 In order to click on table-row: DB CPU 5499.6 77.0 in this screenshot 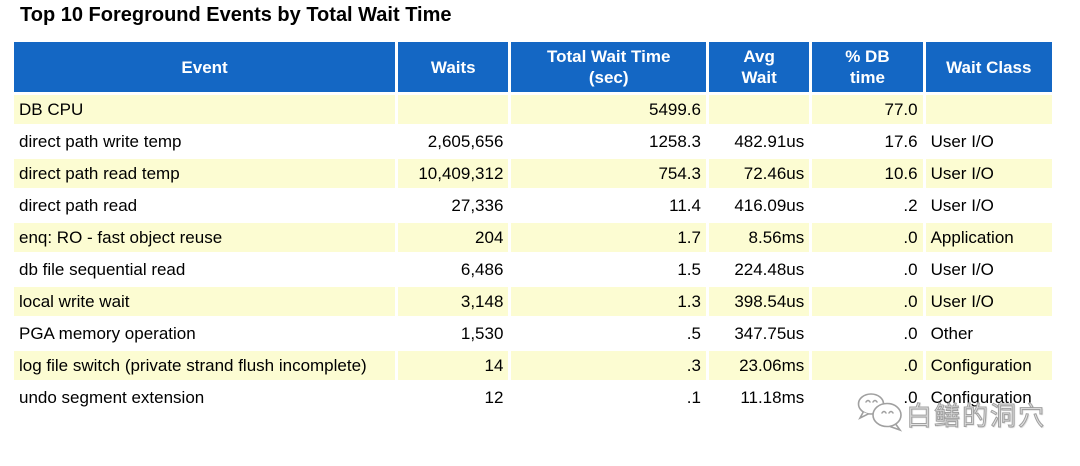, I will do `click(533, 109)`.